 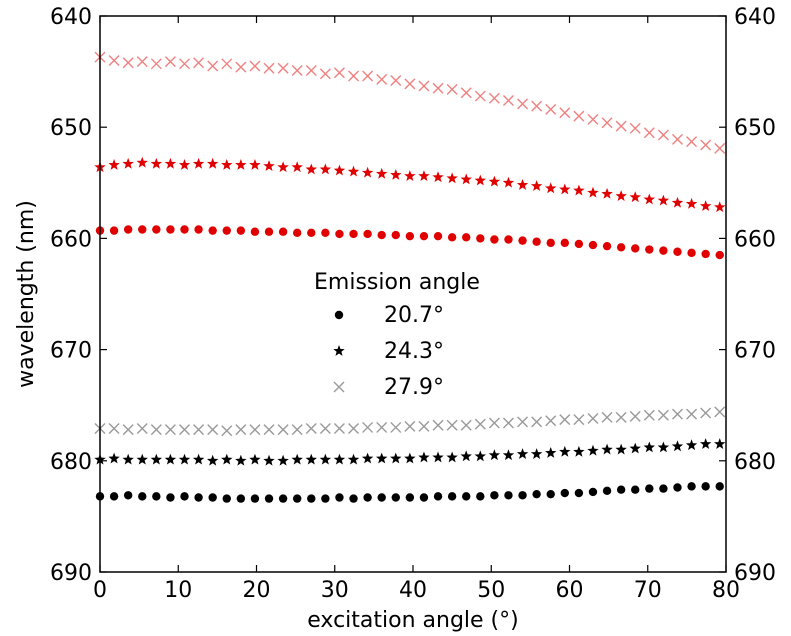 I want to click on y-tick-label-right: 670, so click(x=755, y=351).